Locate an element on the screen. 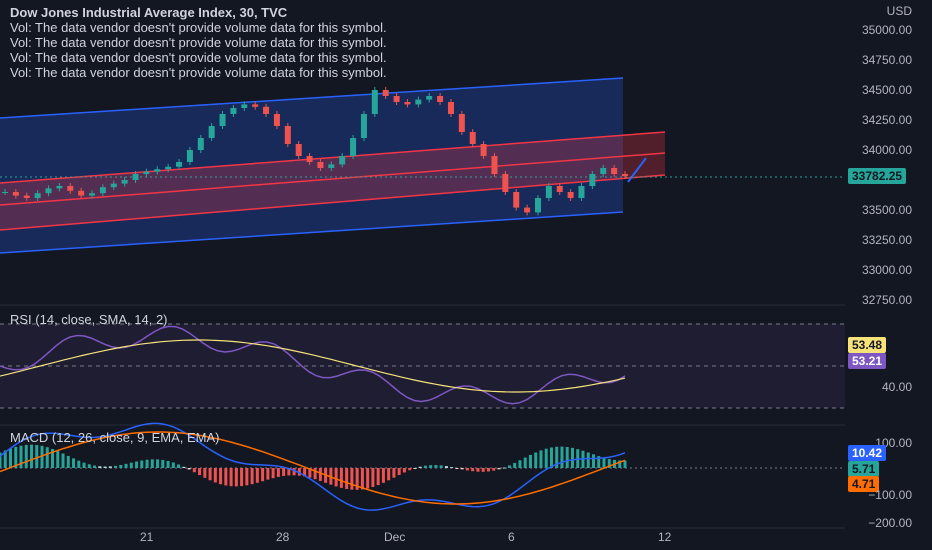  rsi-tick: 40.00 is located at coordinates (896, 387).